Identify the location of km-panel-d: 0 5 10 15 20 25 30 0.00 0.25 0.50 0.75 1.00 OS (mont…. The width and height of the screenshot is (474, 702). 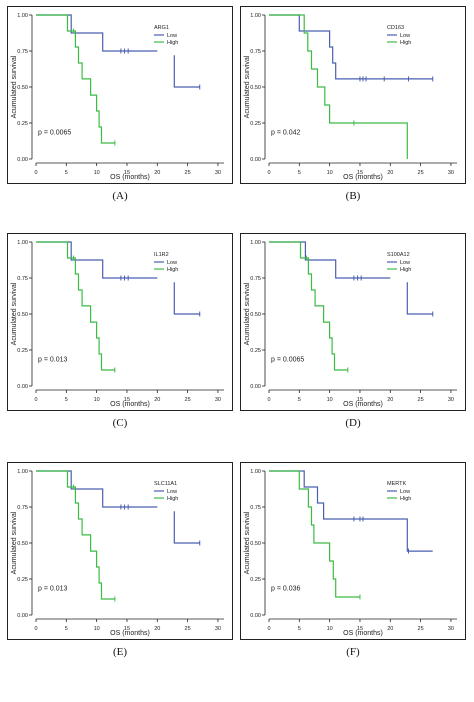
(353, 322).